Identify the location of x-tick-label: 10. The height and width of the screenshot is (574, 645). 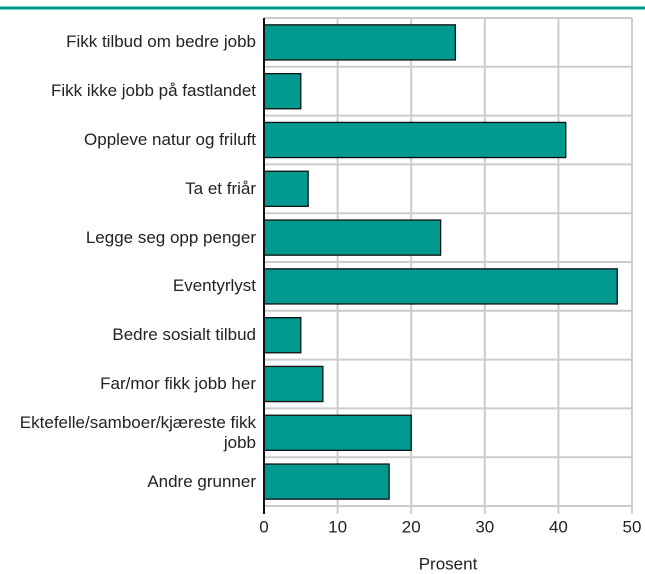
(337, 526).